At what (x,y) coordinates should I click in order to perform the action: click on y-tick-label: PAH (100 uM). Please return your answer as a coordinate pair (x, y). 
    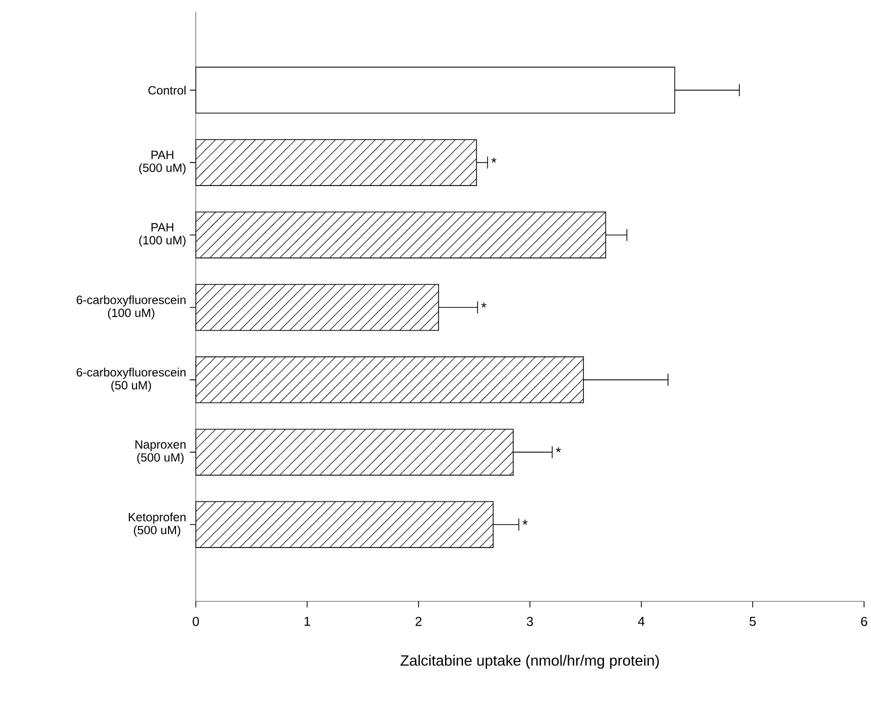
    Looking at the image, I should click on (162, 235).